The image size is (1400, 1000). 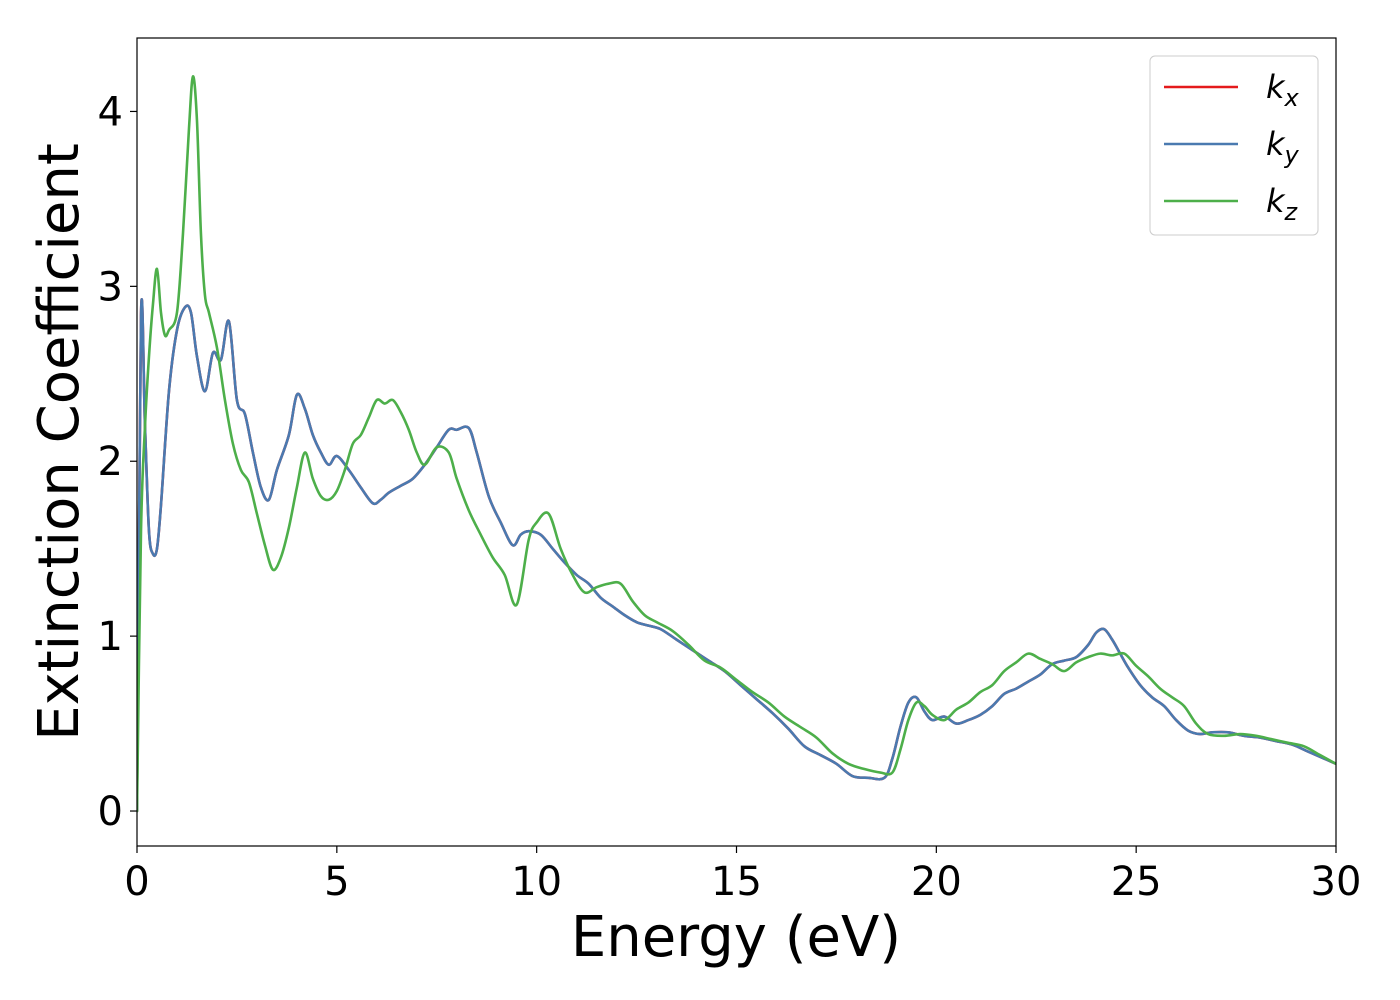 What do you see at coordinates (110, 637) in the screenshot?
I see `y-tick-label: 1` at bounding box center [110, 637].